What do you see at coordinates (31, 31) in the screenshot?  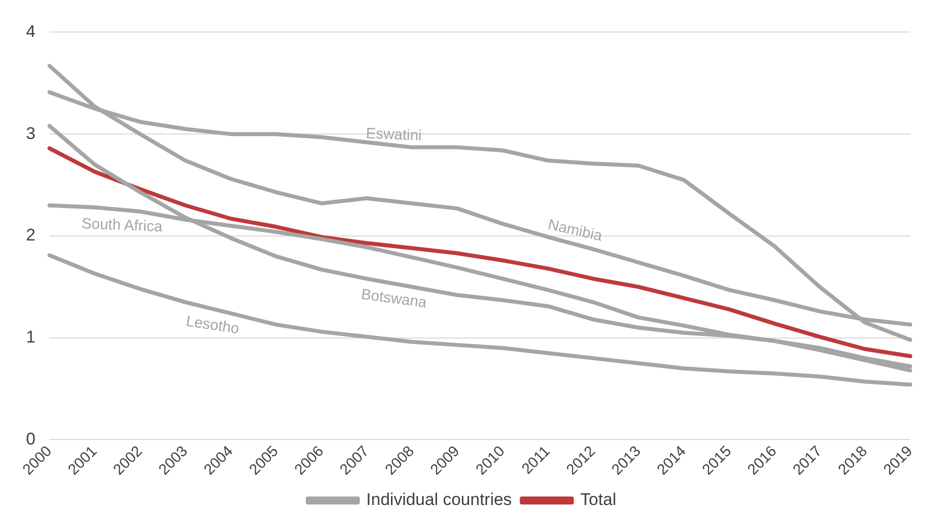 I see `y-tick-label: 4` at bounding box center [31, 31].